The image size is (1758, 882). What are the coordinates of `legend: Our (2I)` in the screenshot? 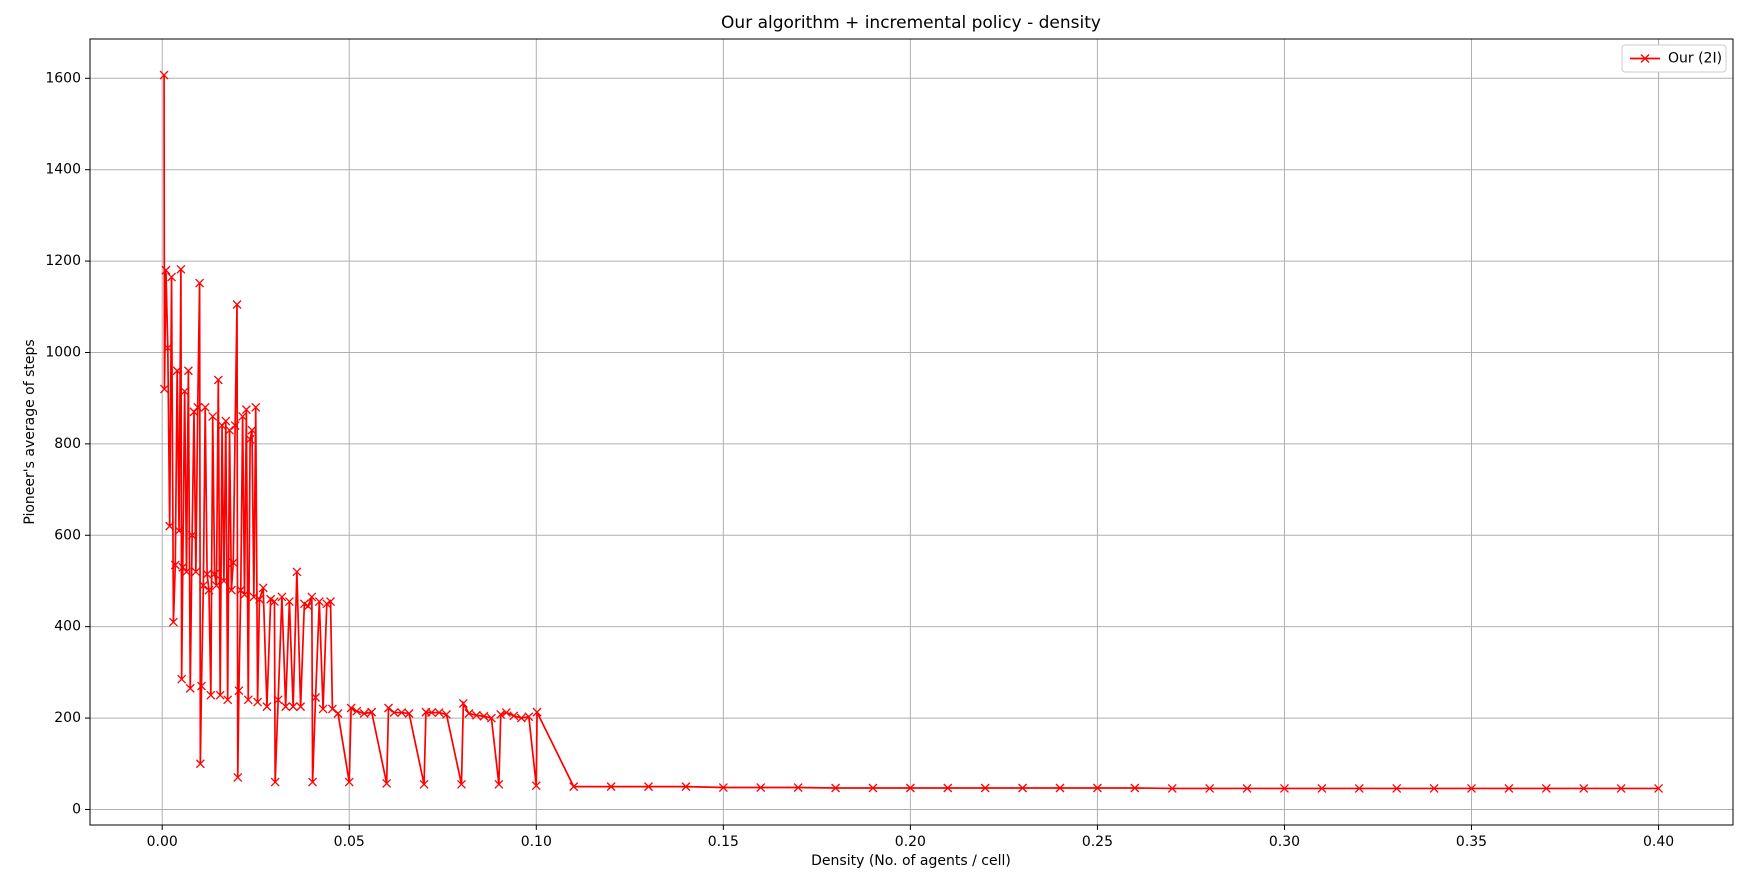 It's located at (1674, 58).